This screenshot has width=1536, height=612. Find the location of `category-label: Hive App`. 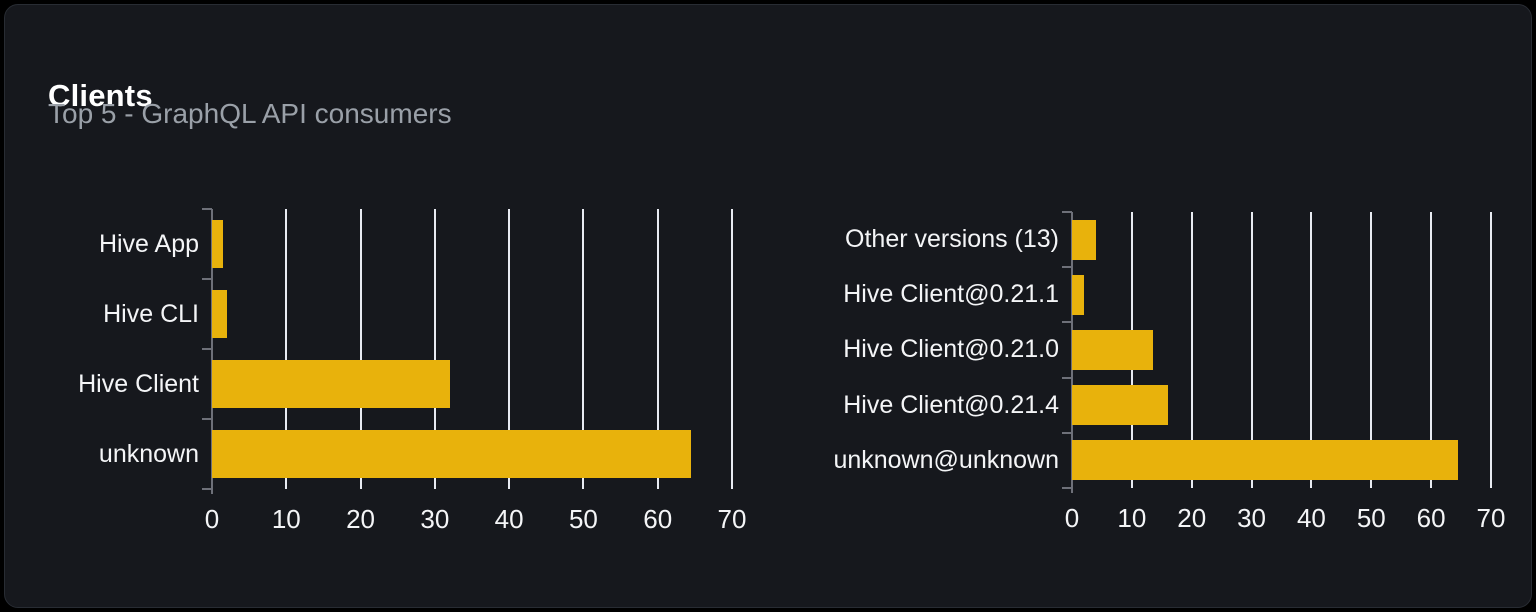

category-label: Hive App is located at coordinates (148, 244).